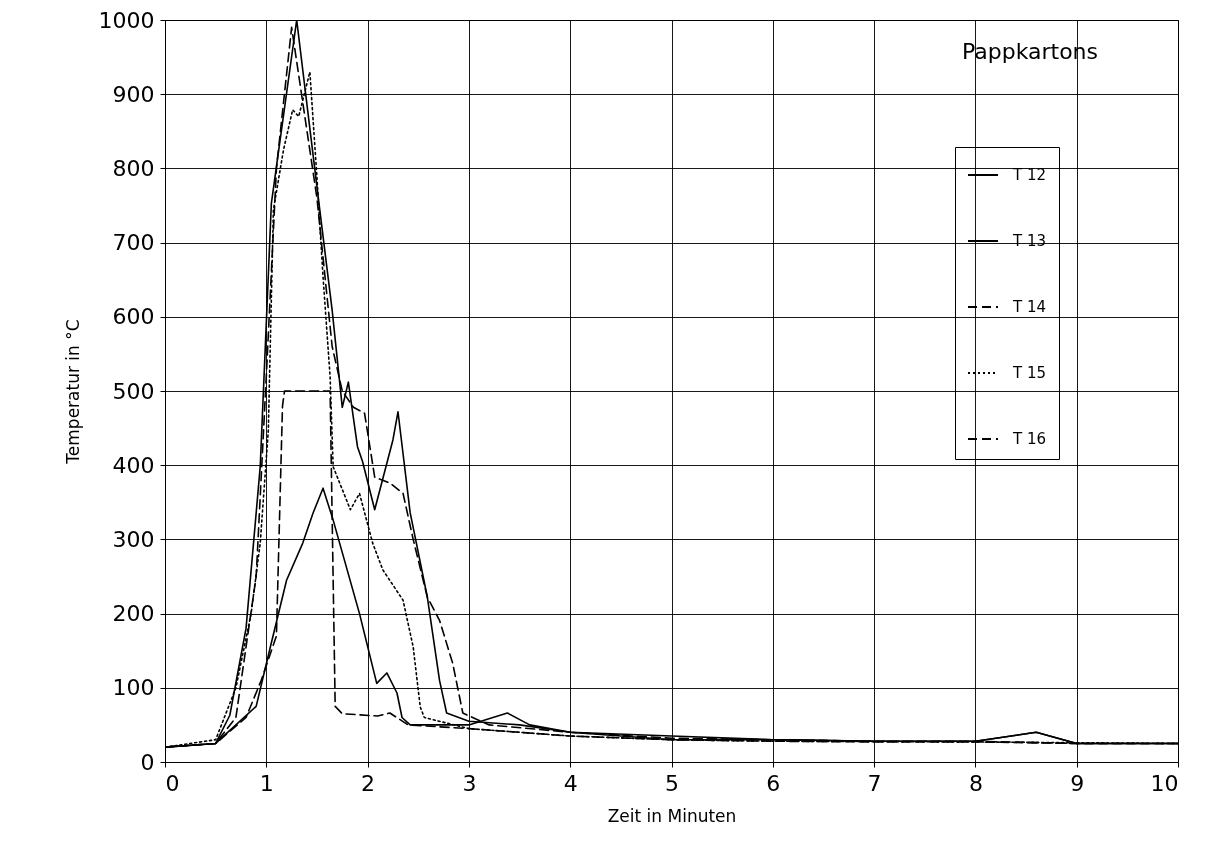 Image resolution: width=1205 pixels, height=867 pixels. What do you see at coordinates (1029, 307) in the screenshot?
I see `legend-label: T 14` at bounding box center [1029, 307].